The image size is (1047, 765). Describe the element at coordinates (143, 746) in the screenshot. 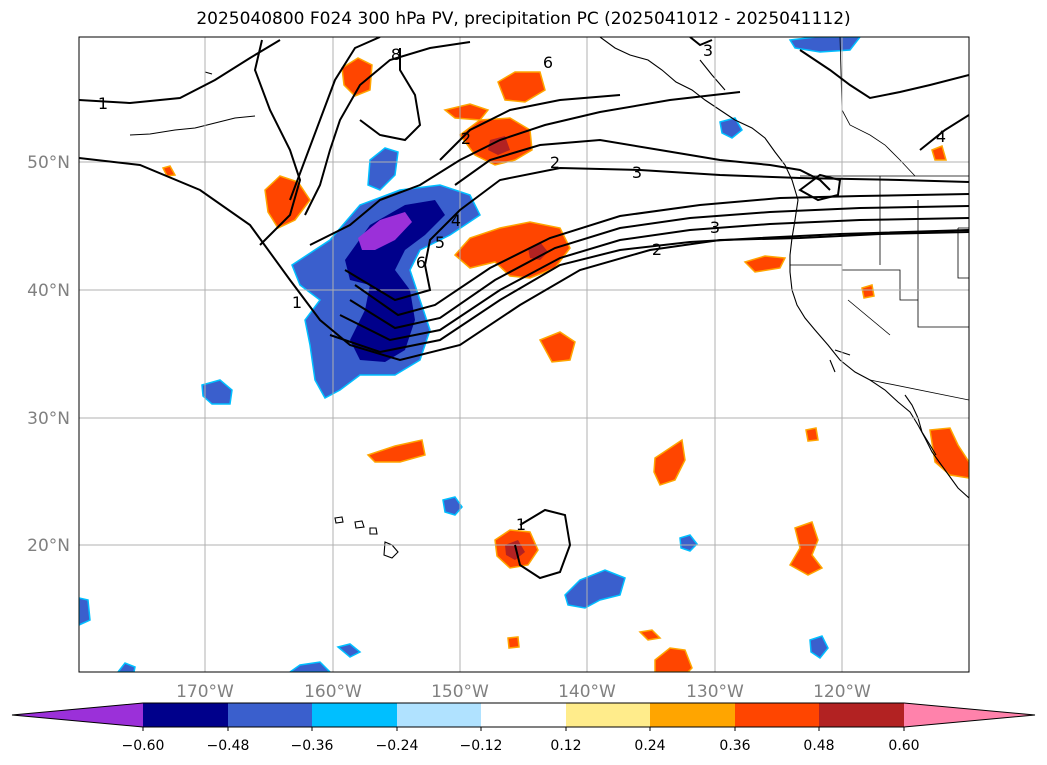

I see `colorbar-tick-label: −0.60` at that location.